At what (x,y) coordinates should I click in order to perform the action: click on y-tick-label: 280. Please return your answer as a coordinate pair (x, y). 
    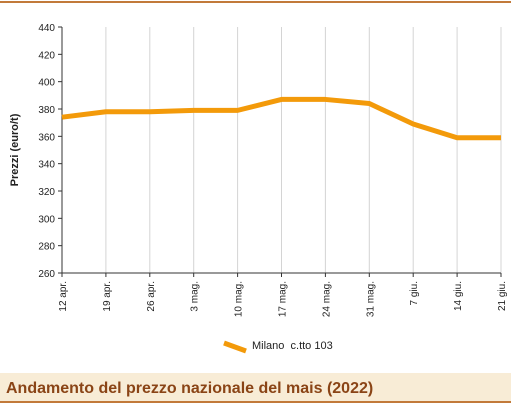
    Looking at the image, I should click on (46, 247).